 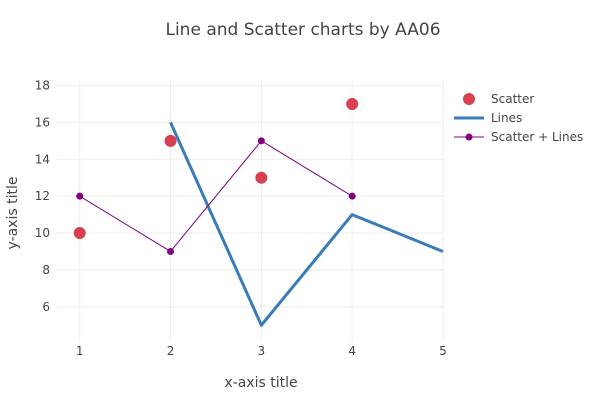 I want to click on chart-title: Line and Scatter charts by AA06, so click(x=302, y=30).